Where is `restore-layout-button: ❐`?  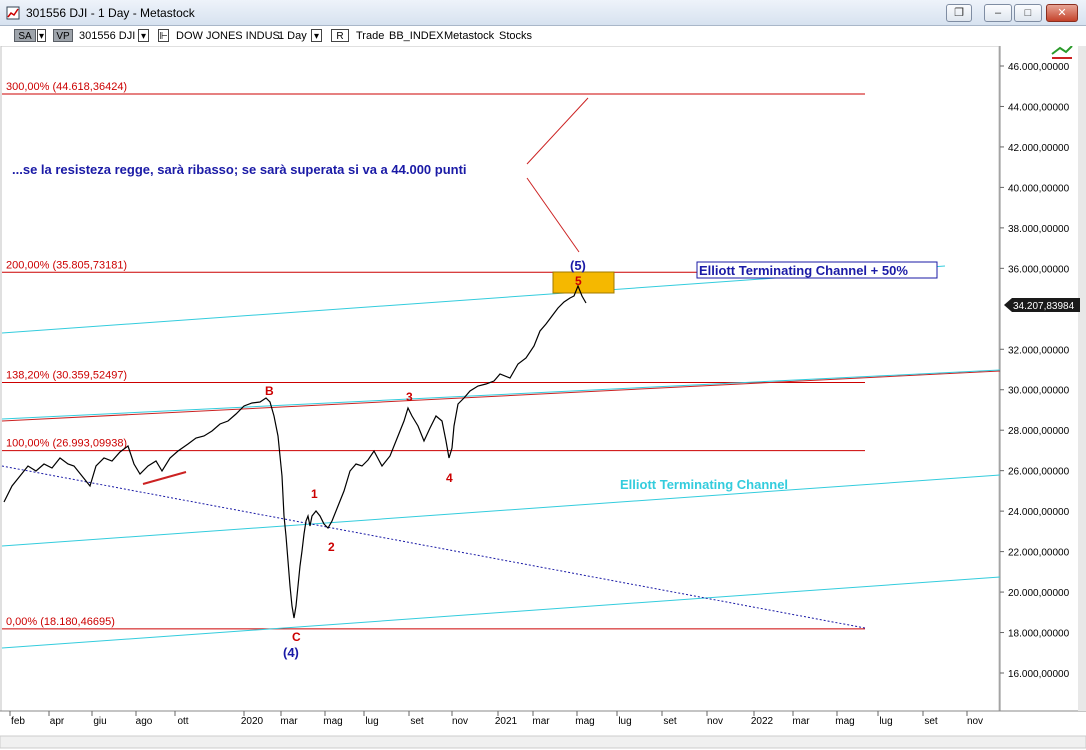 restore-layout-button: ❐ is located at coordinates (959, 13).